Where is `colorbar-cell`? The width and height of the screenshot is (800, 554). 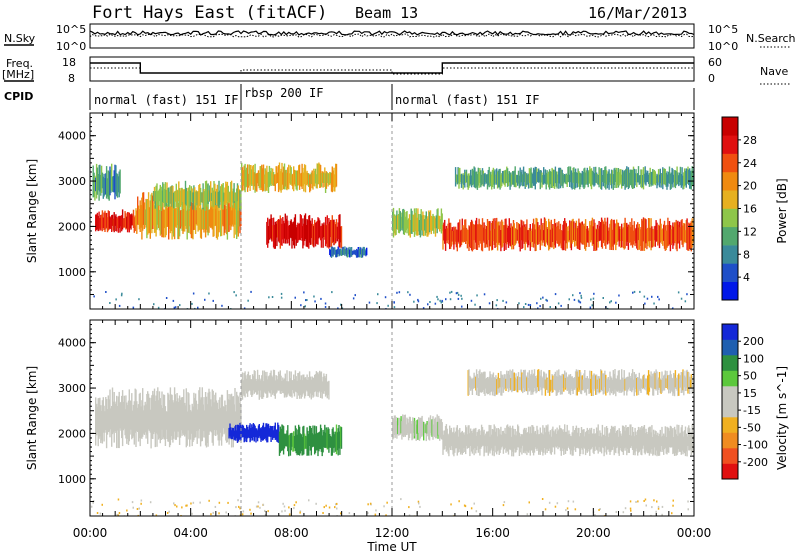
colorbar-cell is located at coordinates (730, 163).